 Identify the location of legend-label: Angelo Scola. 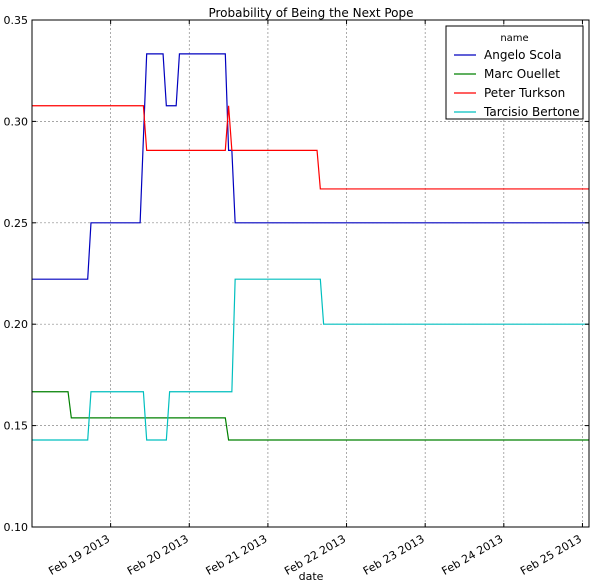
(523, 55).